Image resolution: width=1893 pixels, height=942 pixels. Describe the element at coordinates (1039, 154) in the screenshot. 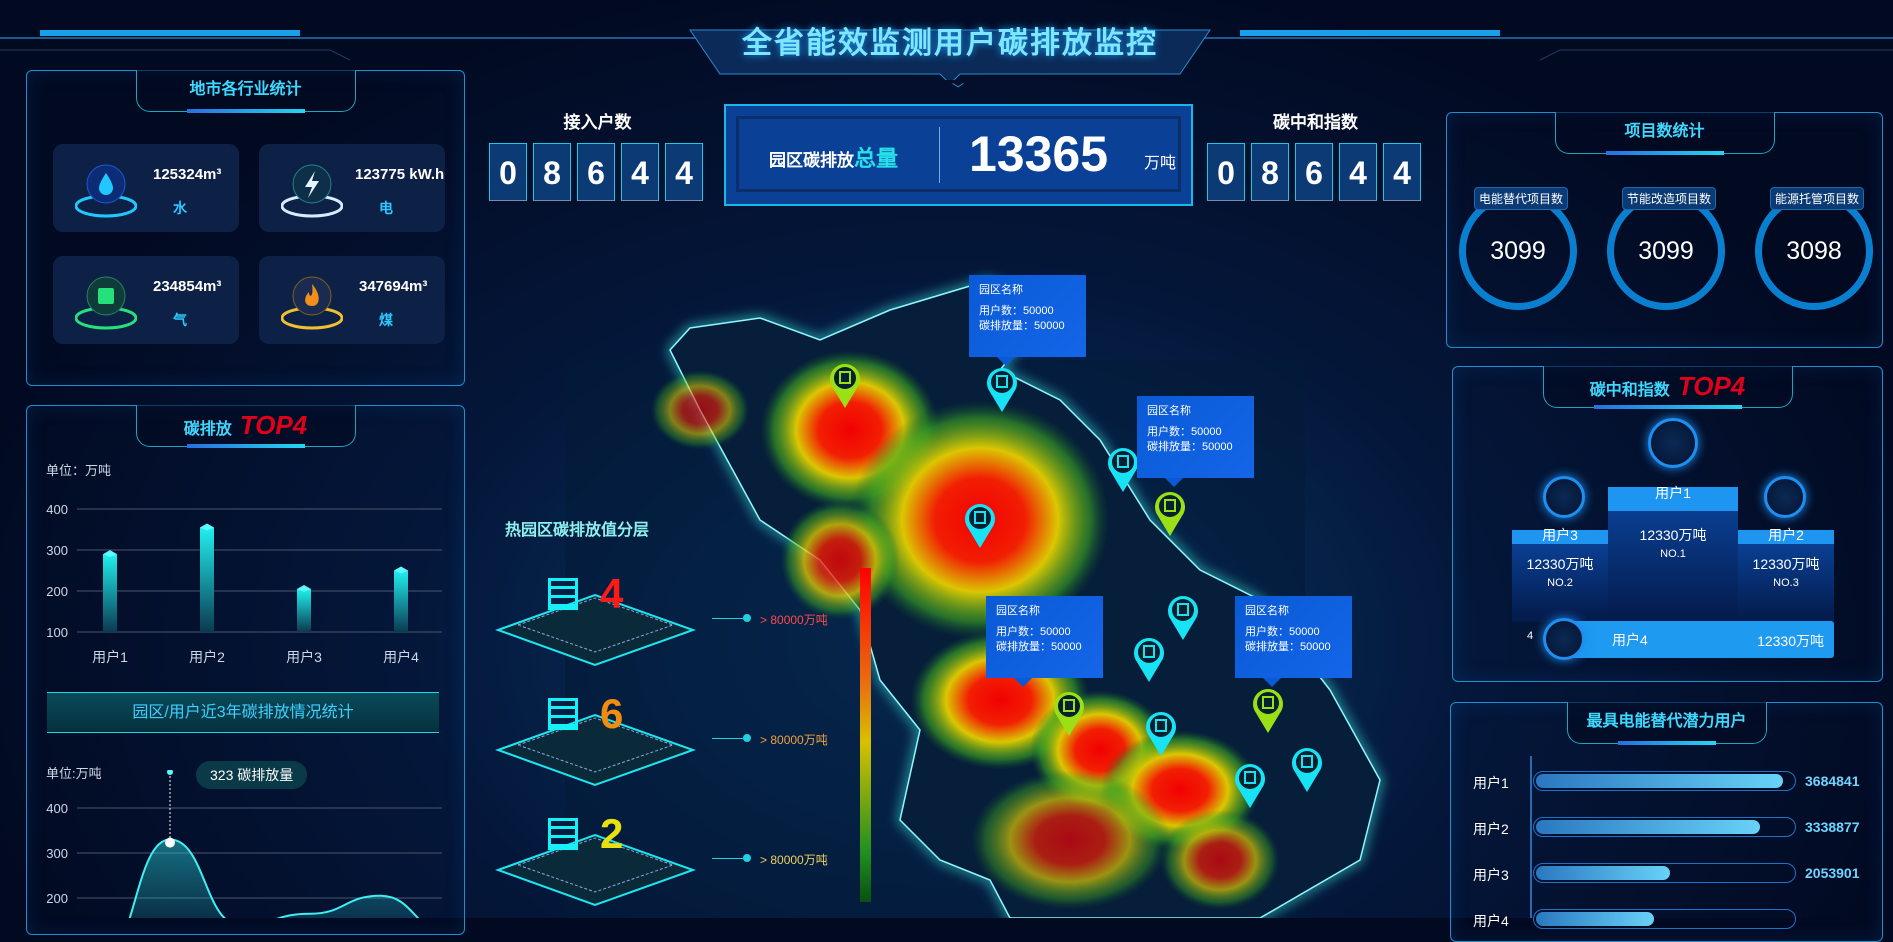

I see `total-value: 13365` at that location.